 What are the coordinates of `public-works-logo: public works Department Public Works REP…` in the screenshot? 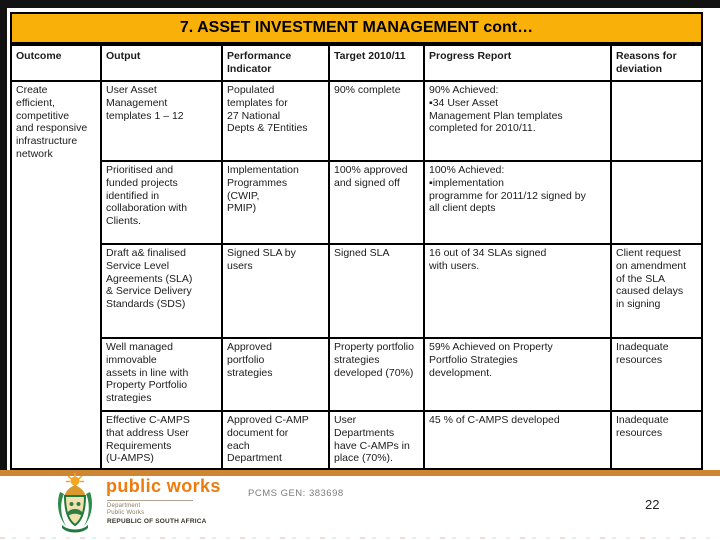 It's located at (163, 501).